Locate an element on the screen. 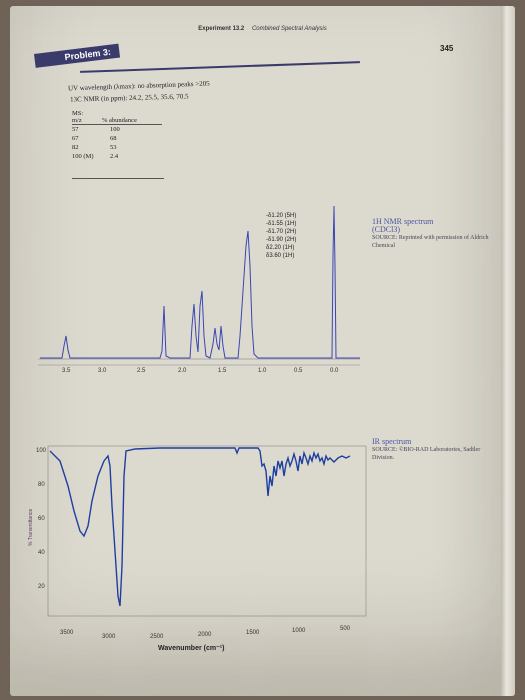 The height and width of the screenshot is (700, 525). ir-x-ticks: 3500 3000 2500 2000 1500 1000 500 is located at coordinates (205, 633).